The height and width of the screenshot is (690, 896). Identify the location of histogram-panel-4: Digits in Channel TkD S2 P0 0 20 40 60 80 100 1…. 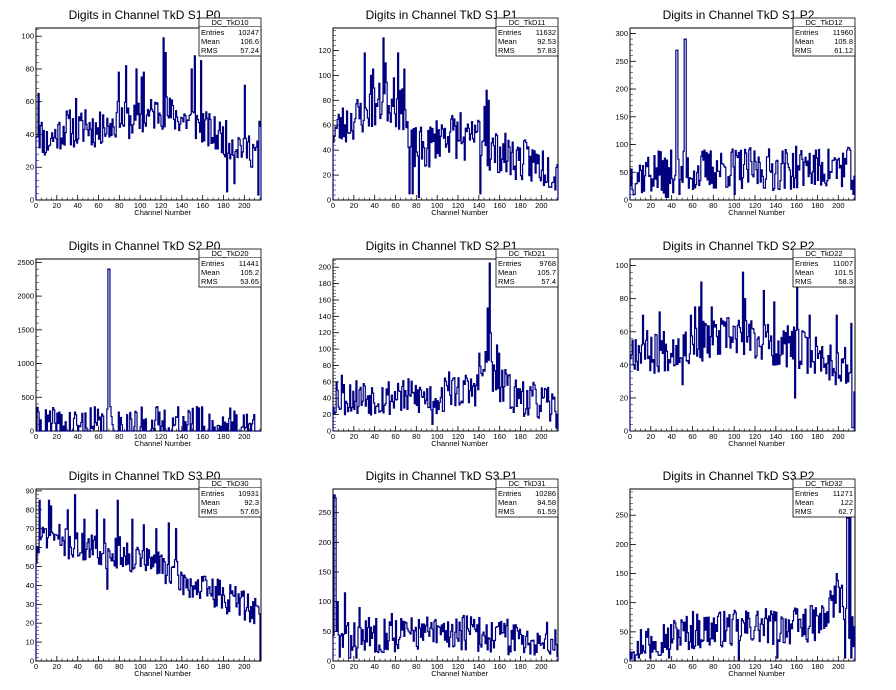
(139, 343).